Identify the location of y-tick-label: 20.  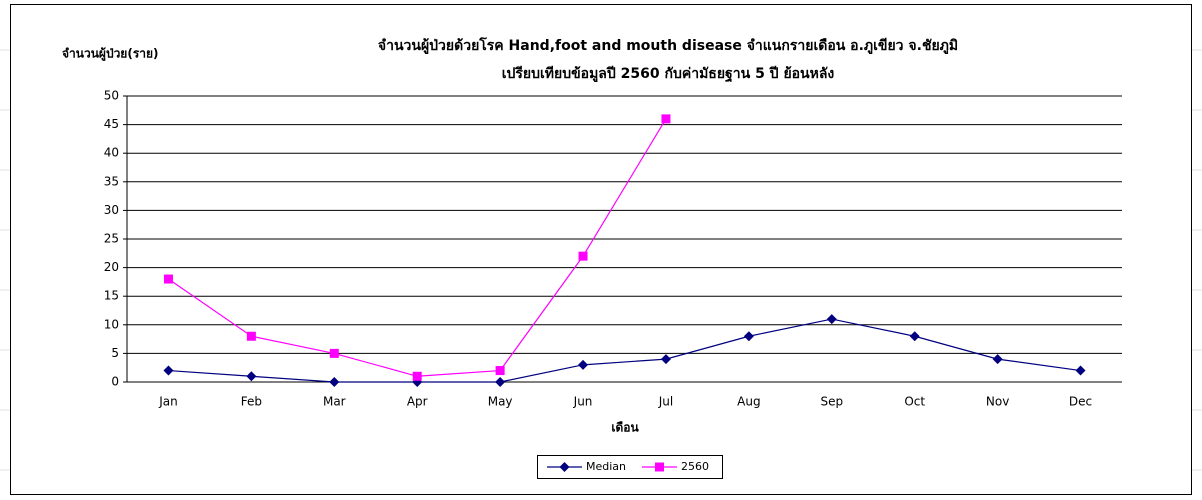
(111, 267).